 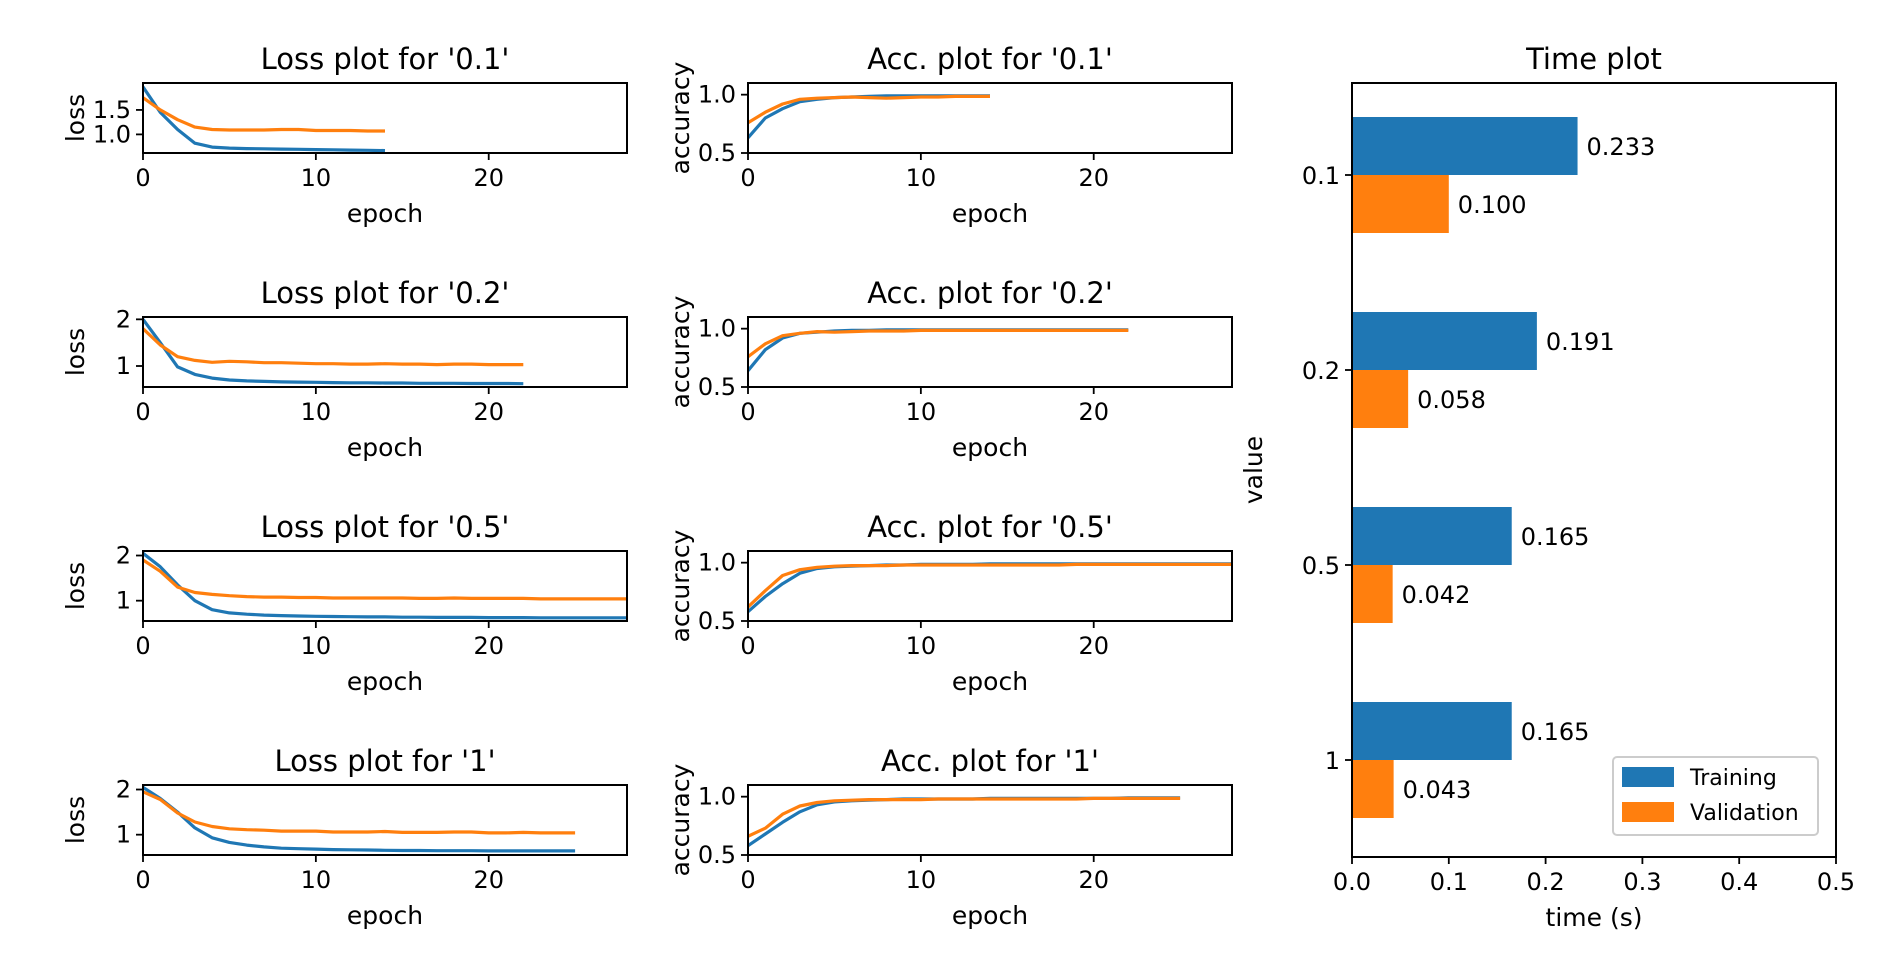 What do you see at coordinates (1621, 147) in the screenshot?
I see `bar-value-label: 0.233` at bounding box center [1621, 147].